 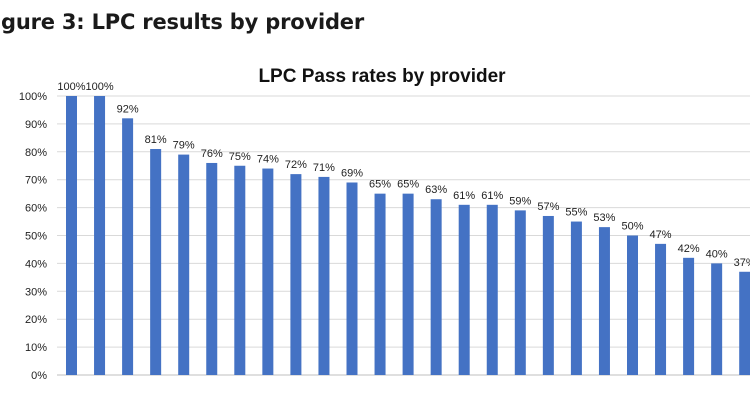 I want to click on bar-value-label: 69%, so click(x=352, y=173).